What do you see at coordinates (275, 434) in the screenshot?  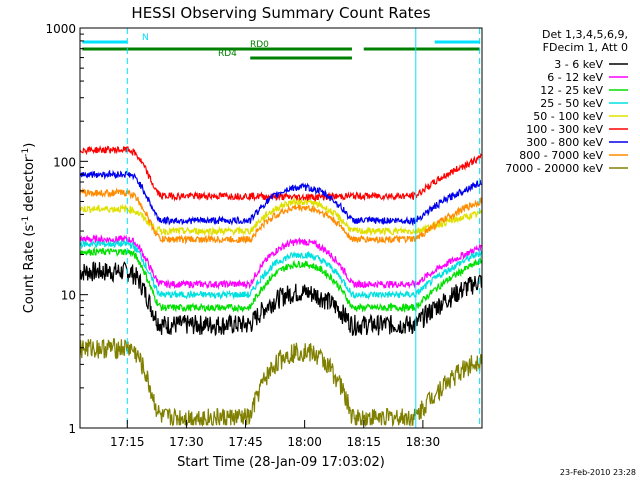 I see `x-axis: 17:15 17:30 17:45 18:00 18:15 18:30` at bounding box center [275, 434].